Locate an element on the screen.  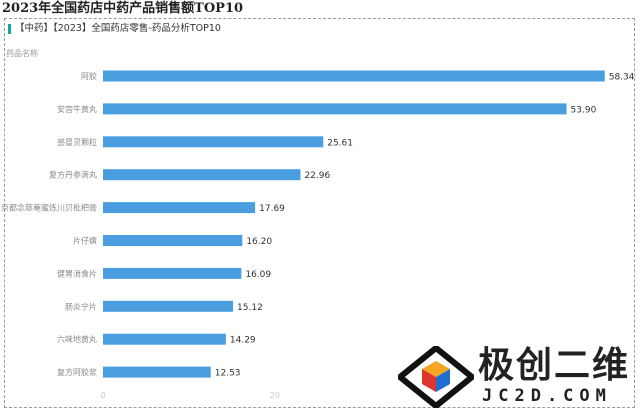
x-tick-label: 0 is located at coordinates (102, 395).